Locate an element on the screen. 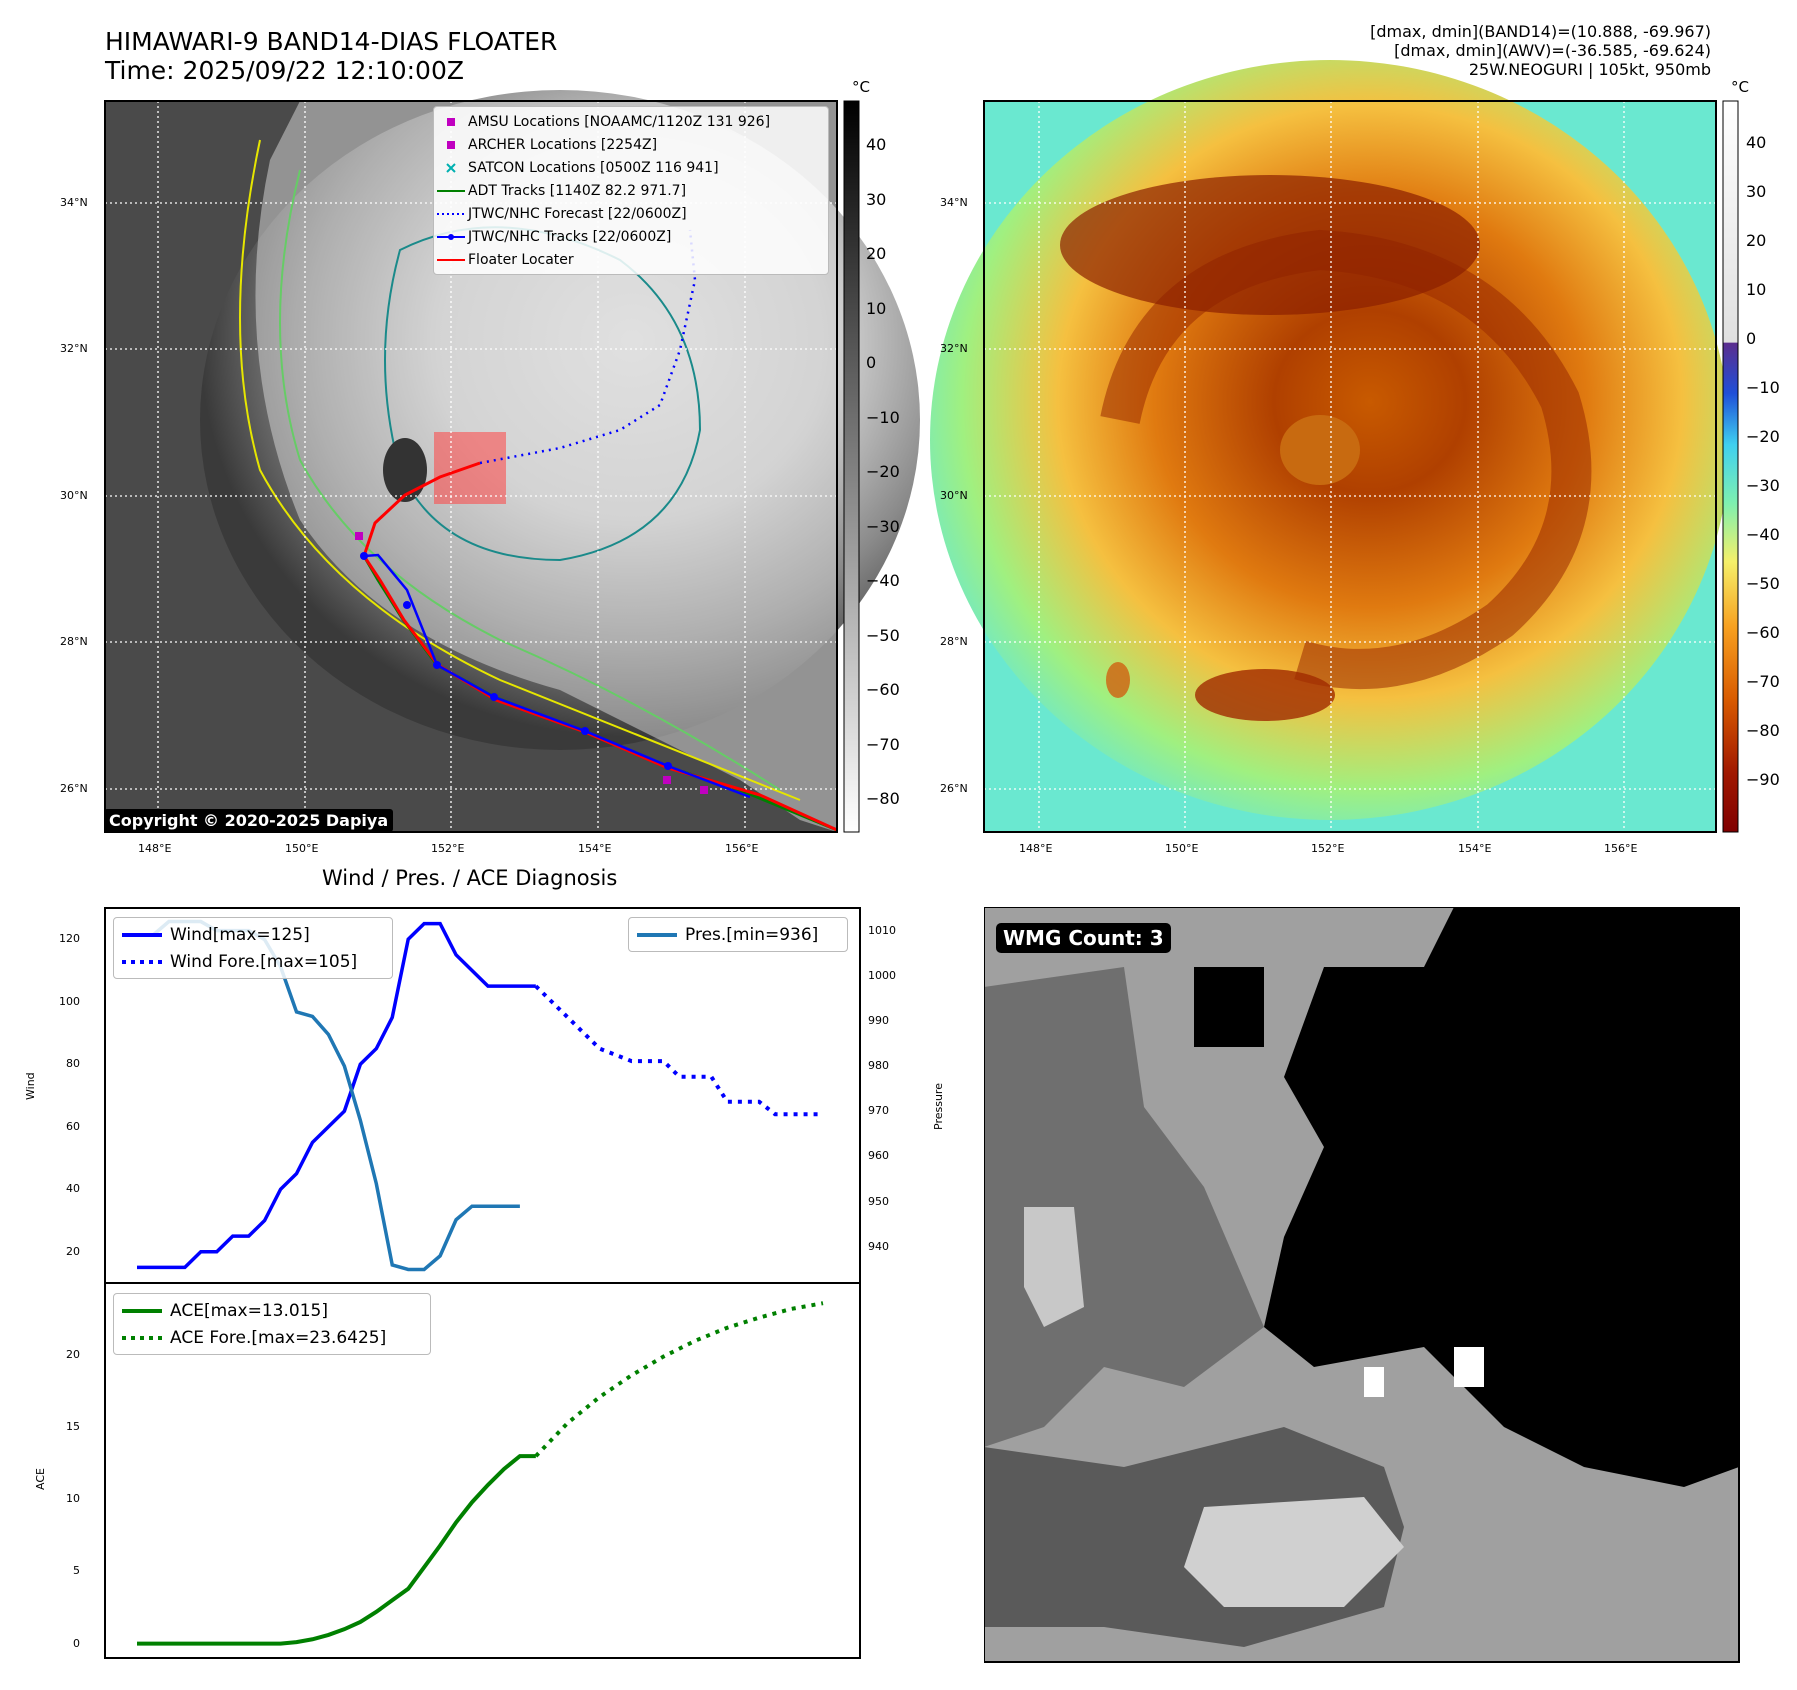 The width and height of the screenshot is (1797, 1690). info-line-2: [dmax, dmin](AWV)=(-36.585, -69.624) is located at coordinates (1552, 50).